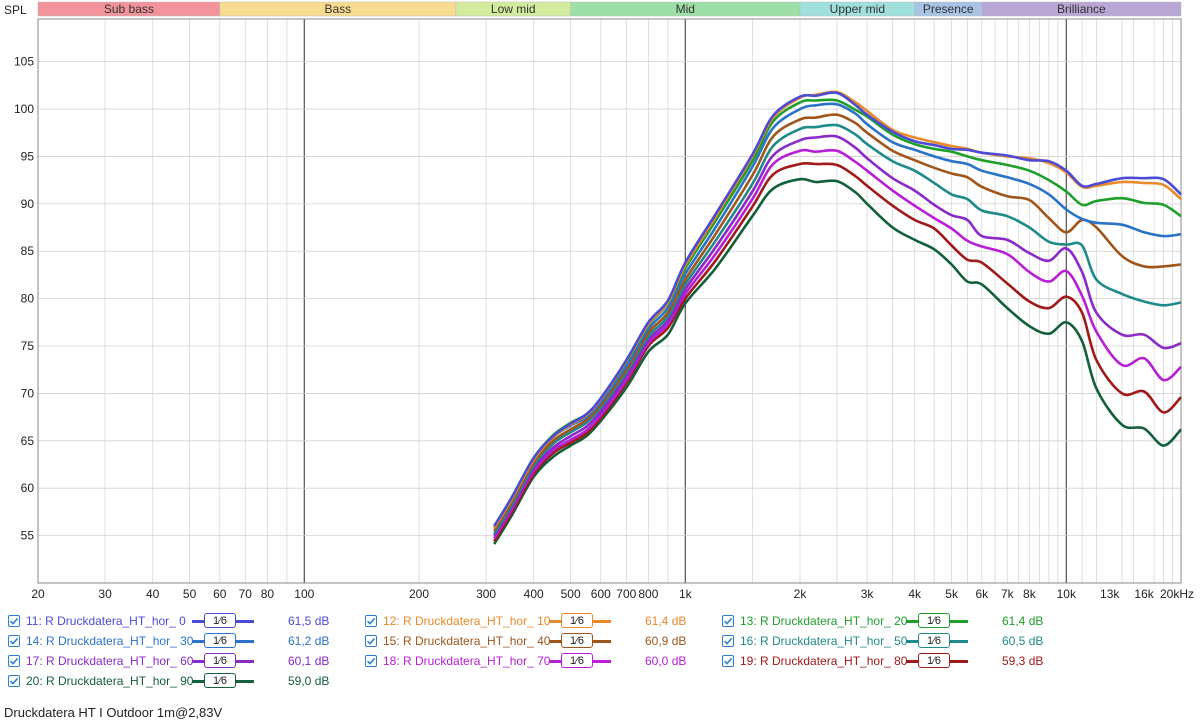  Describe the element at coordinates (24, 109) in the screenshot. I see `y-tick-label: 100` at that location.